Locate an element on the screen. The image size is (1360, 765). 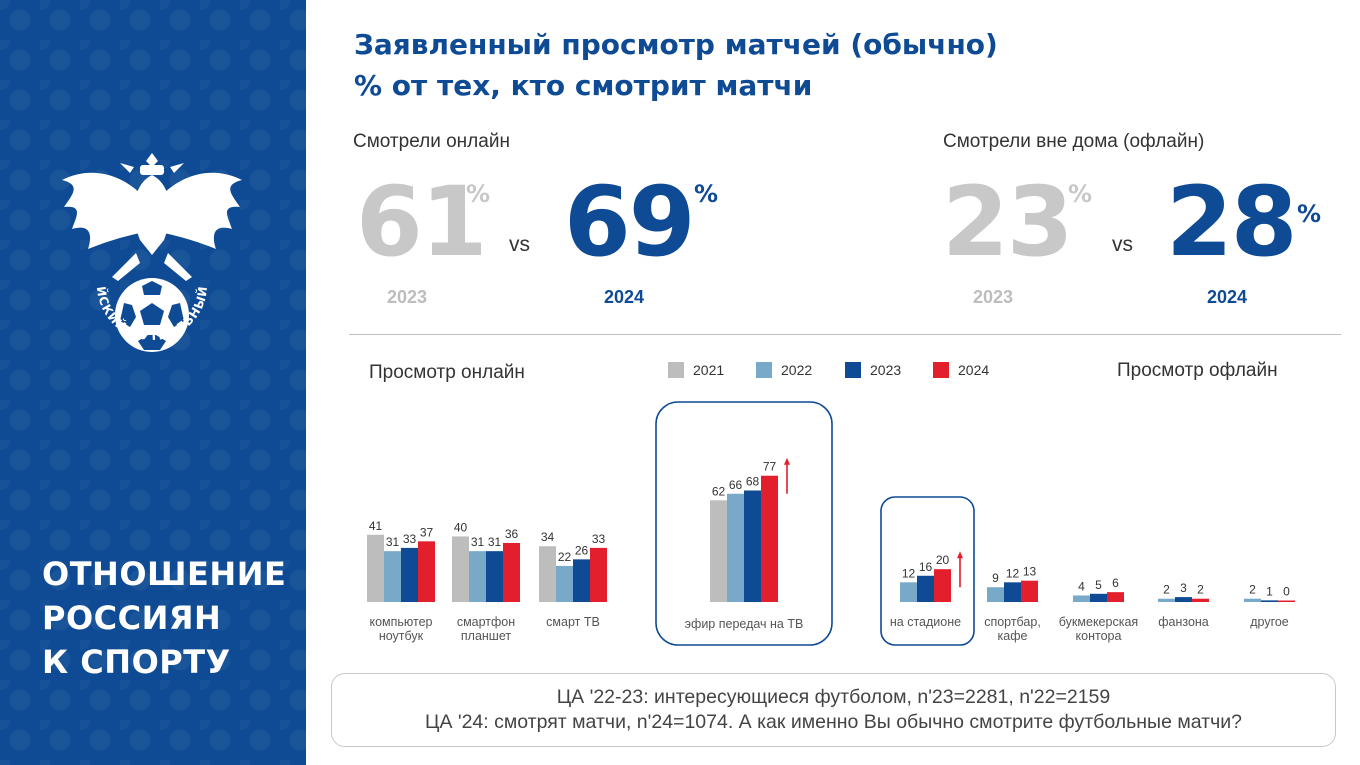
bar-спортбар-кафе-2023 is located at coordinates (1012, 592).